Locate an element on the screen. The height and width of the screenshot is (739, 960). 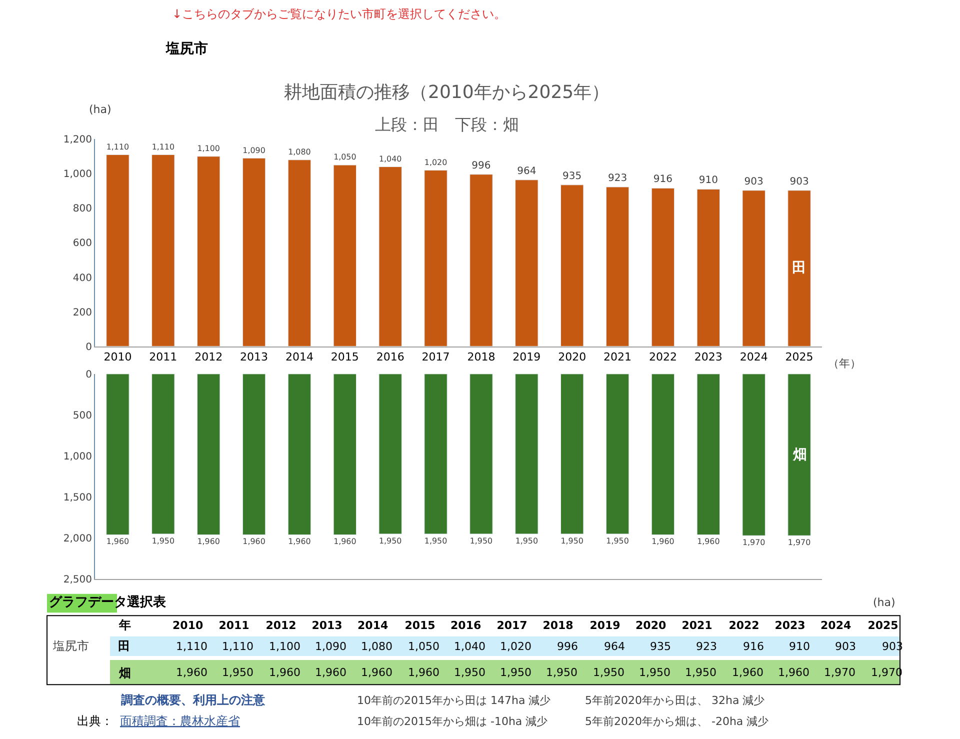
data-label: 996 is located at coordinates (481, 166).